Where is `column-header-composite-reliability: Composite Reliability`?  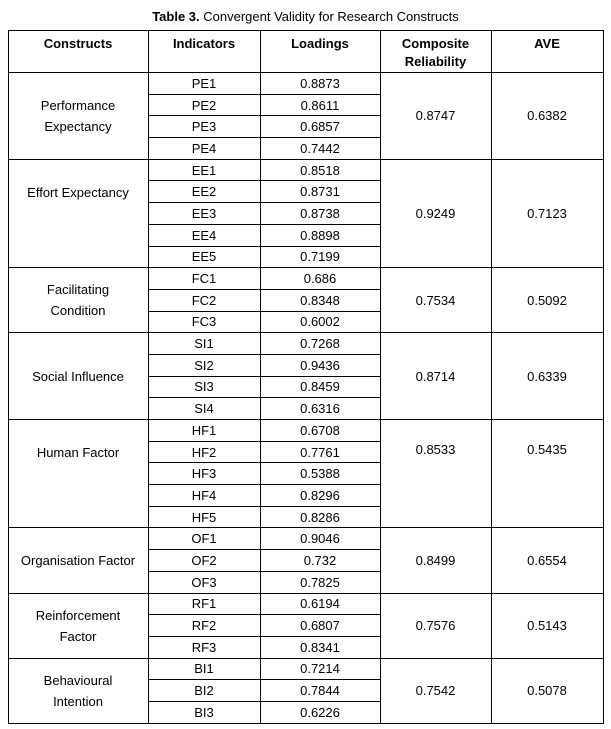 column-header-composite-reliability: Composite Reliability is located at coordinates (435, 51).